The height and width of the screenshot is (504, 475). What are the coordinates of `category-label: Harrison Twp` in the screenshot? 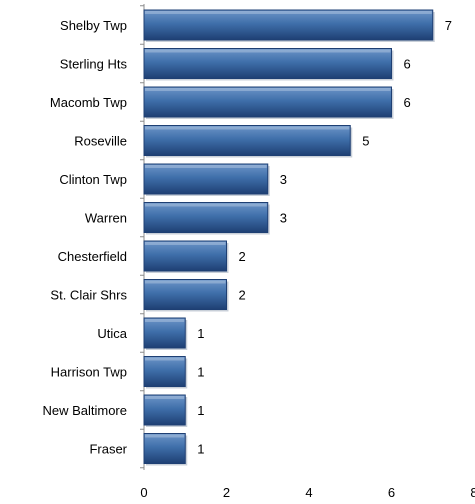 It's located at (89, 372).